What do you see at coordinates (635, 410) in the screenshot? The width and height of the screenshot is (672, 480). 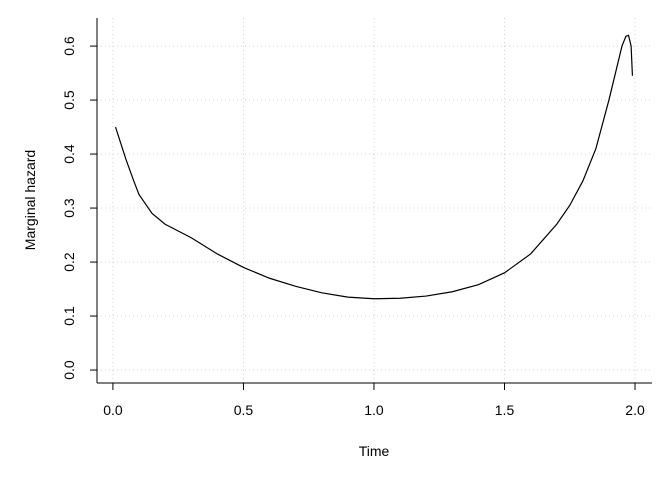 I see `x-tick-label: 2.0` at bounding box center [635, 410].